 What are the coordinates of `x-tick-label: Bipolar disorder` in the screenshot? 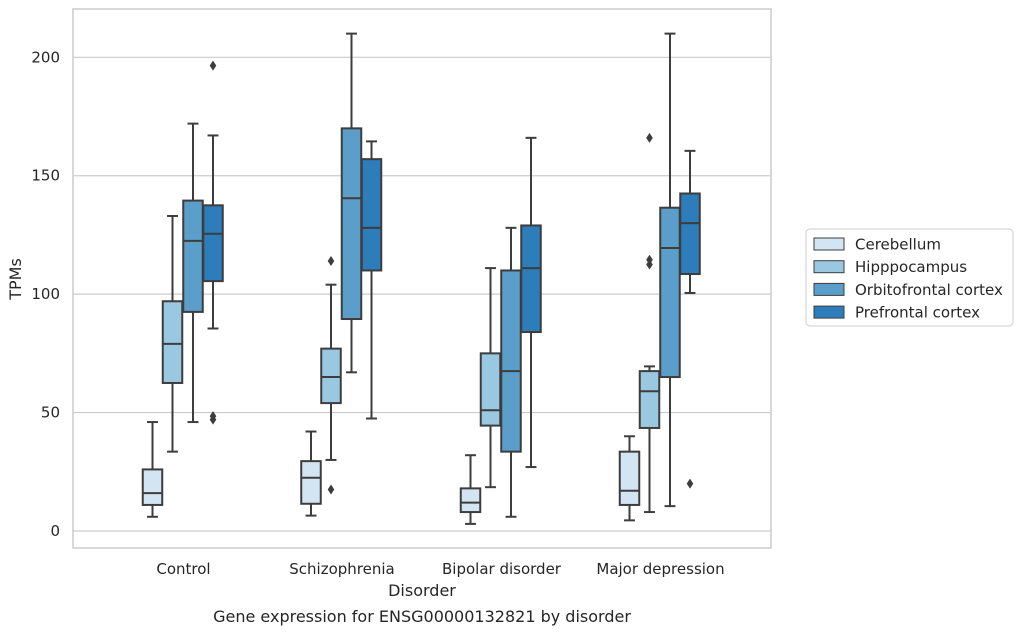 It's located at (502, 569).